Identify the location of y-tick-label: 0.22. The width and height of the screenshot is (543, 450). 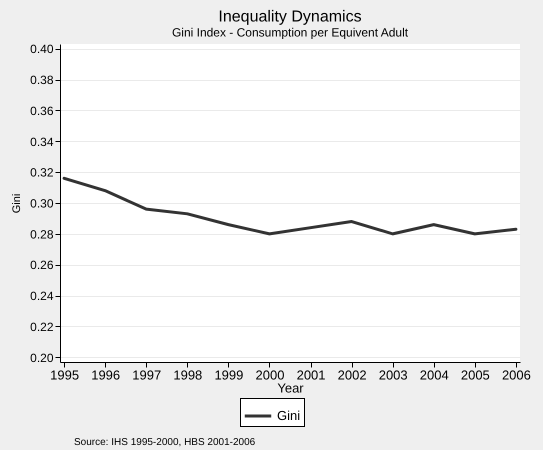
(42, 327).